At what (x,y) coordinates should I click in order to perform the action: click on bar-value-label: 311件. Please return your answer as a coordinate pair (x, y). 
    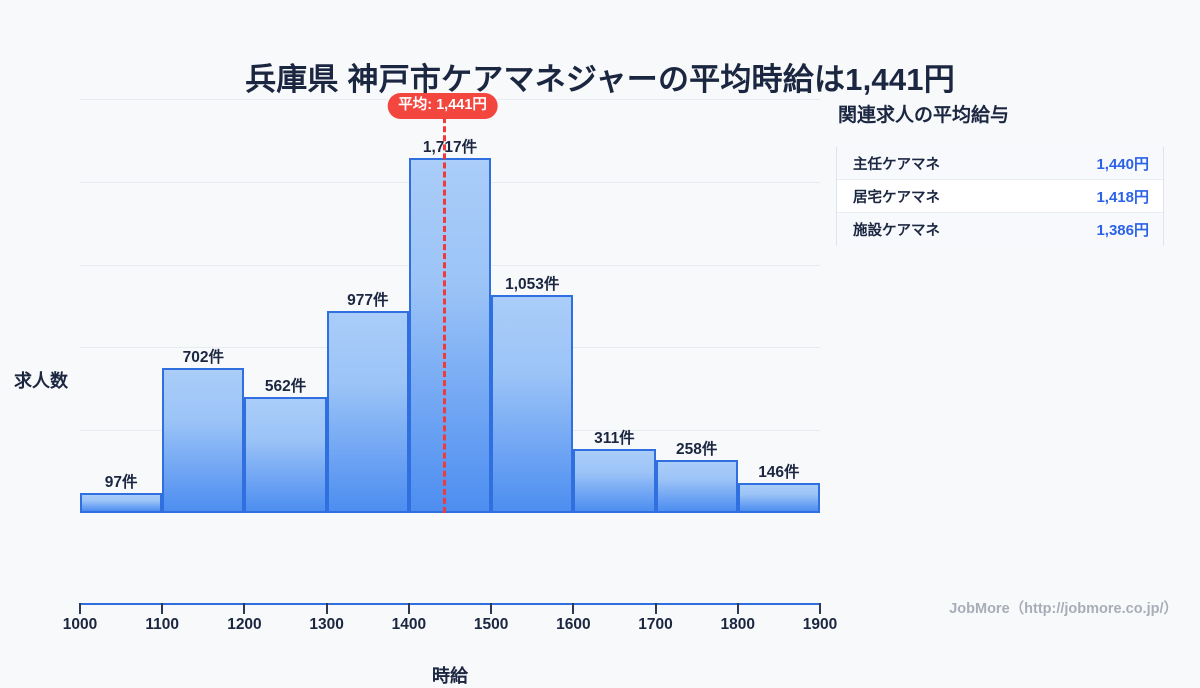
    Looking at the image, I should click on (614, 438).